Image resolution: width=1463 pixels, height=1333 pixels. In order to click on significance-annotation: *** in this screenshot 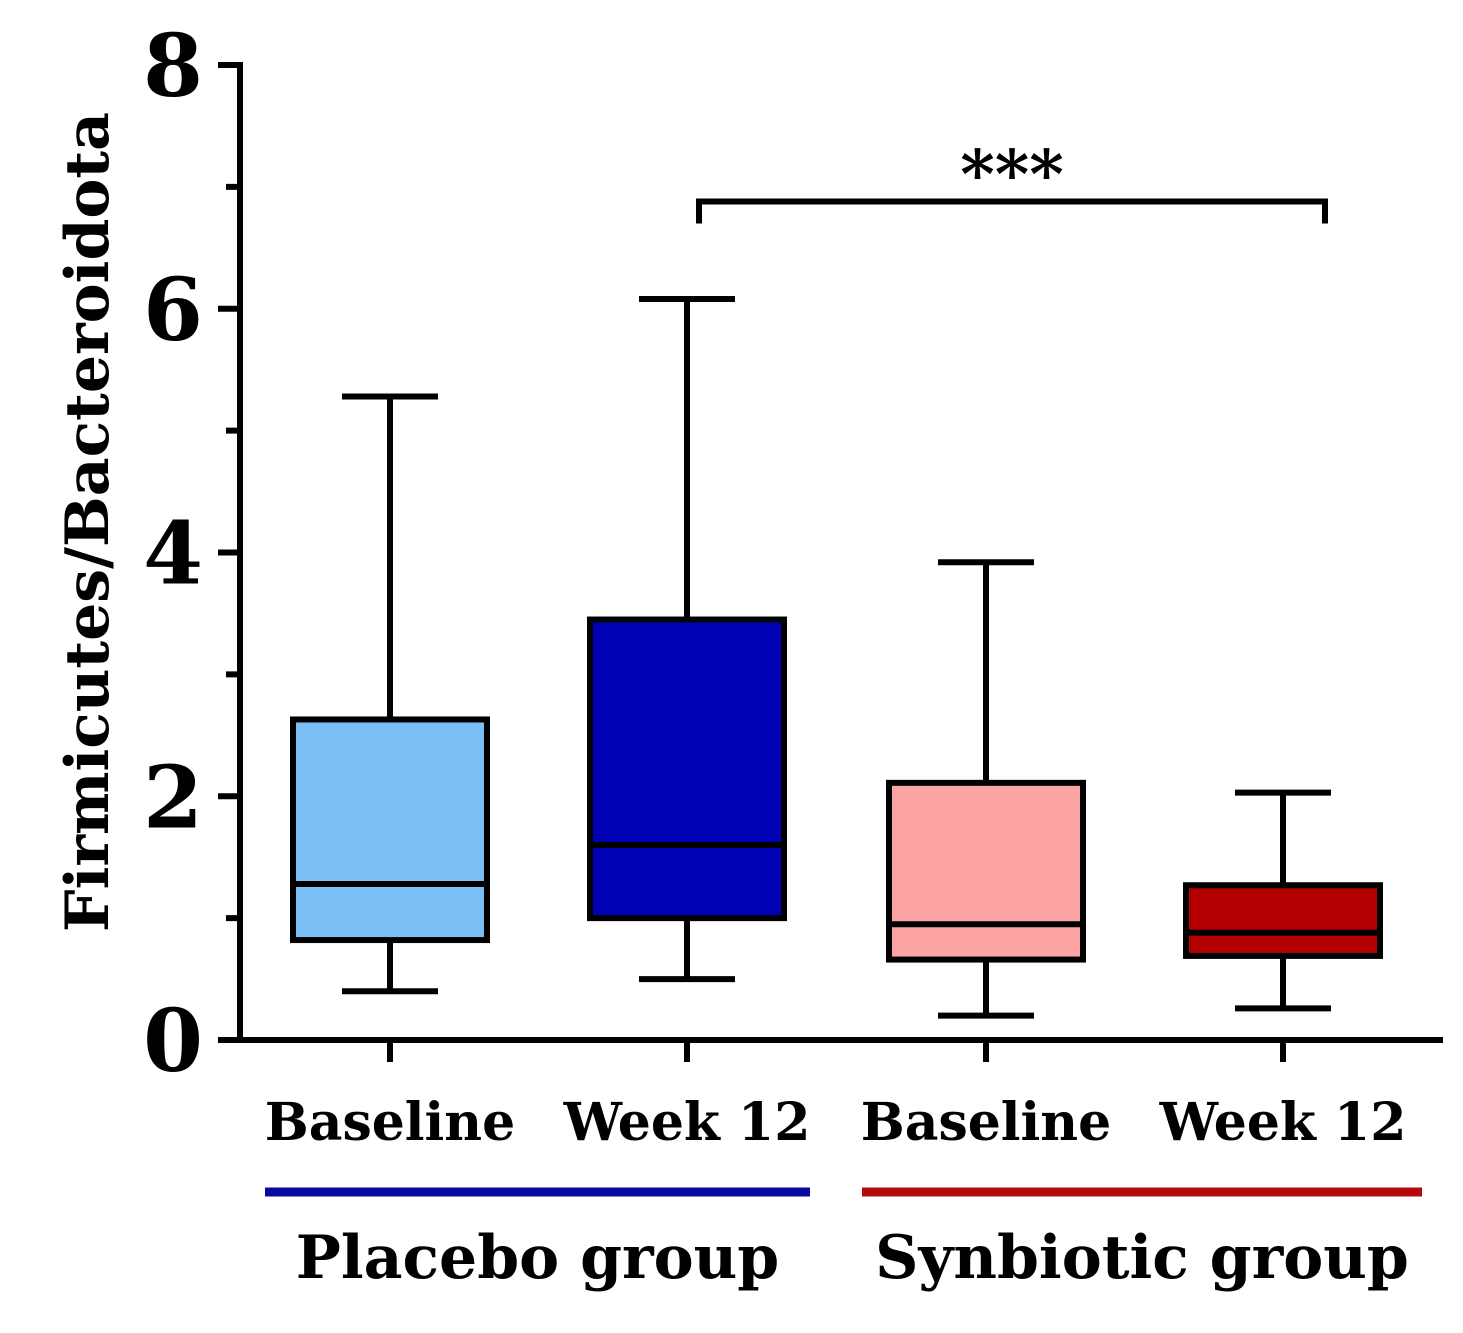, I will do `click(1012, 180)`.